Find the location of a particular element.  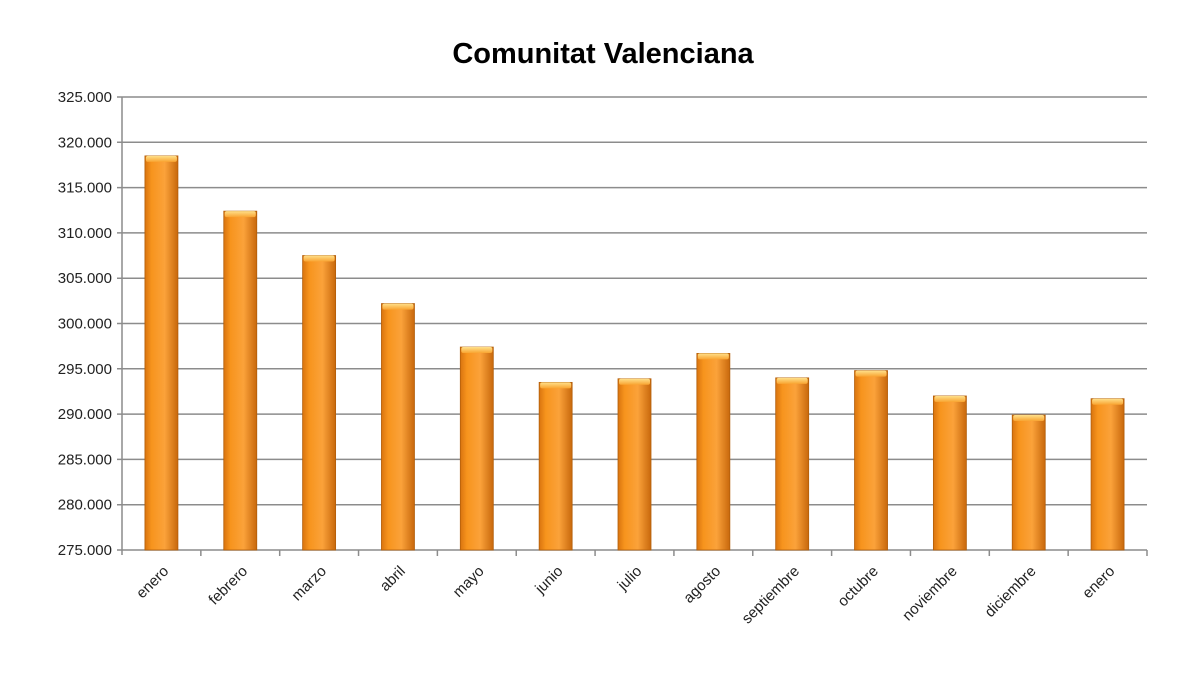

y-tick-label: 320.000 is located at coordinates (85, 142).